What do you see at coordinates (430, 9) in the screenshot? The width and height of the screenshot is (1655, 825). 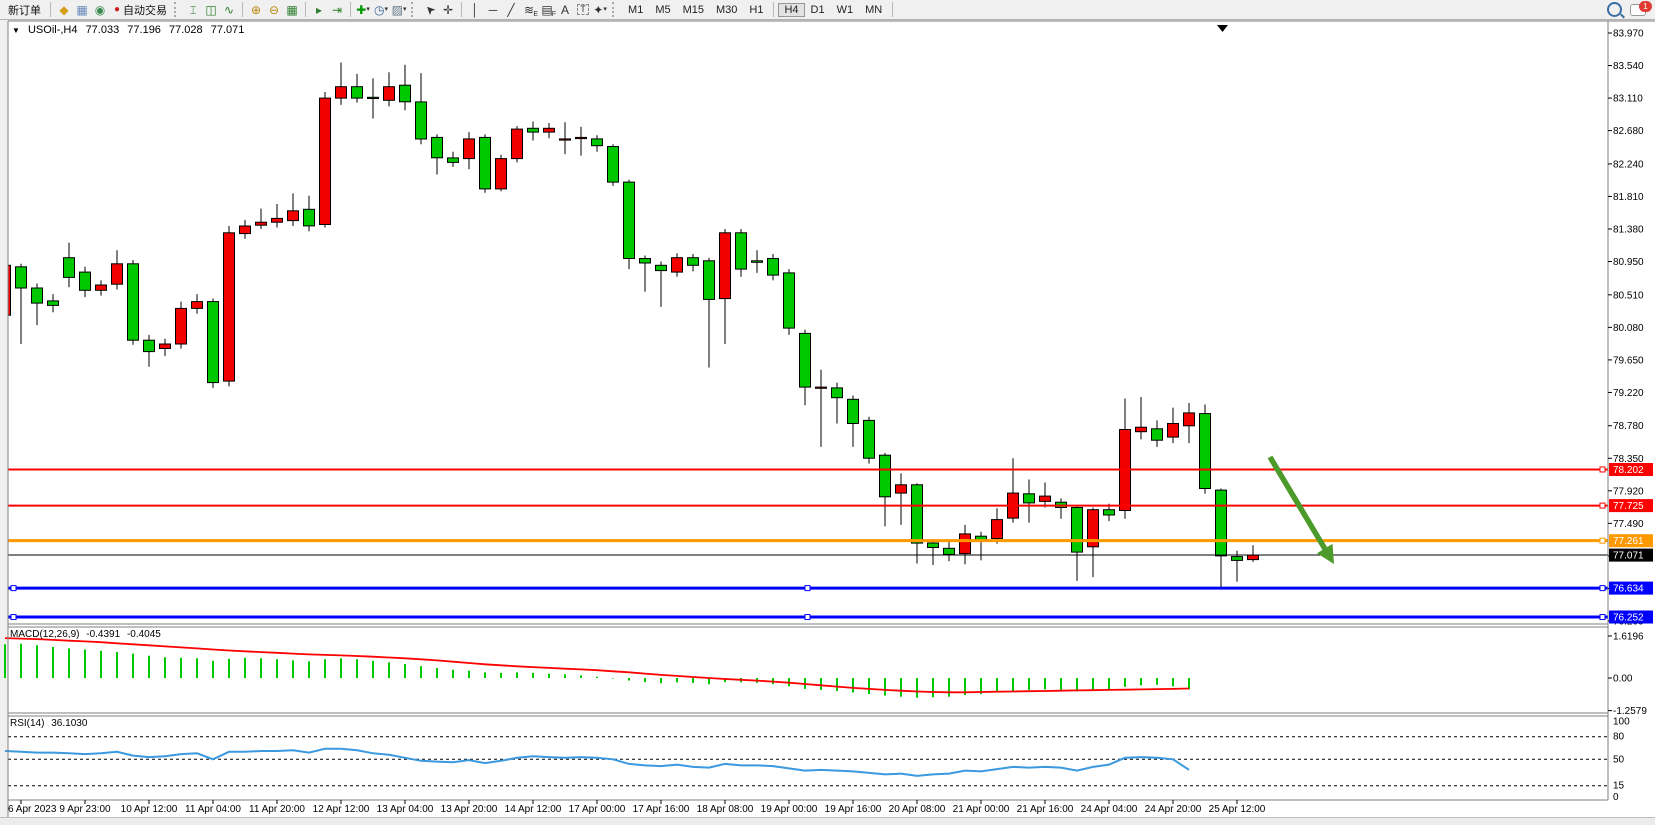 I see `cursor-icon: ➤` at bounding box center [430, 9].